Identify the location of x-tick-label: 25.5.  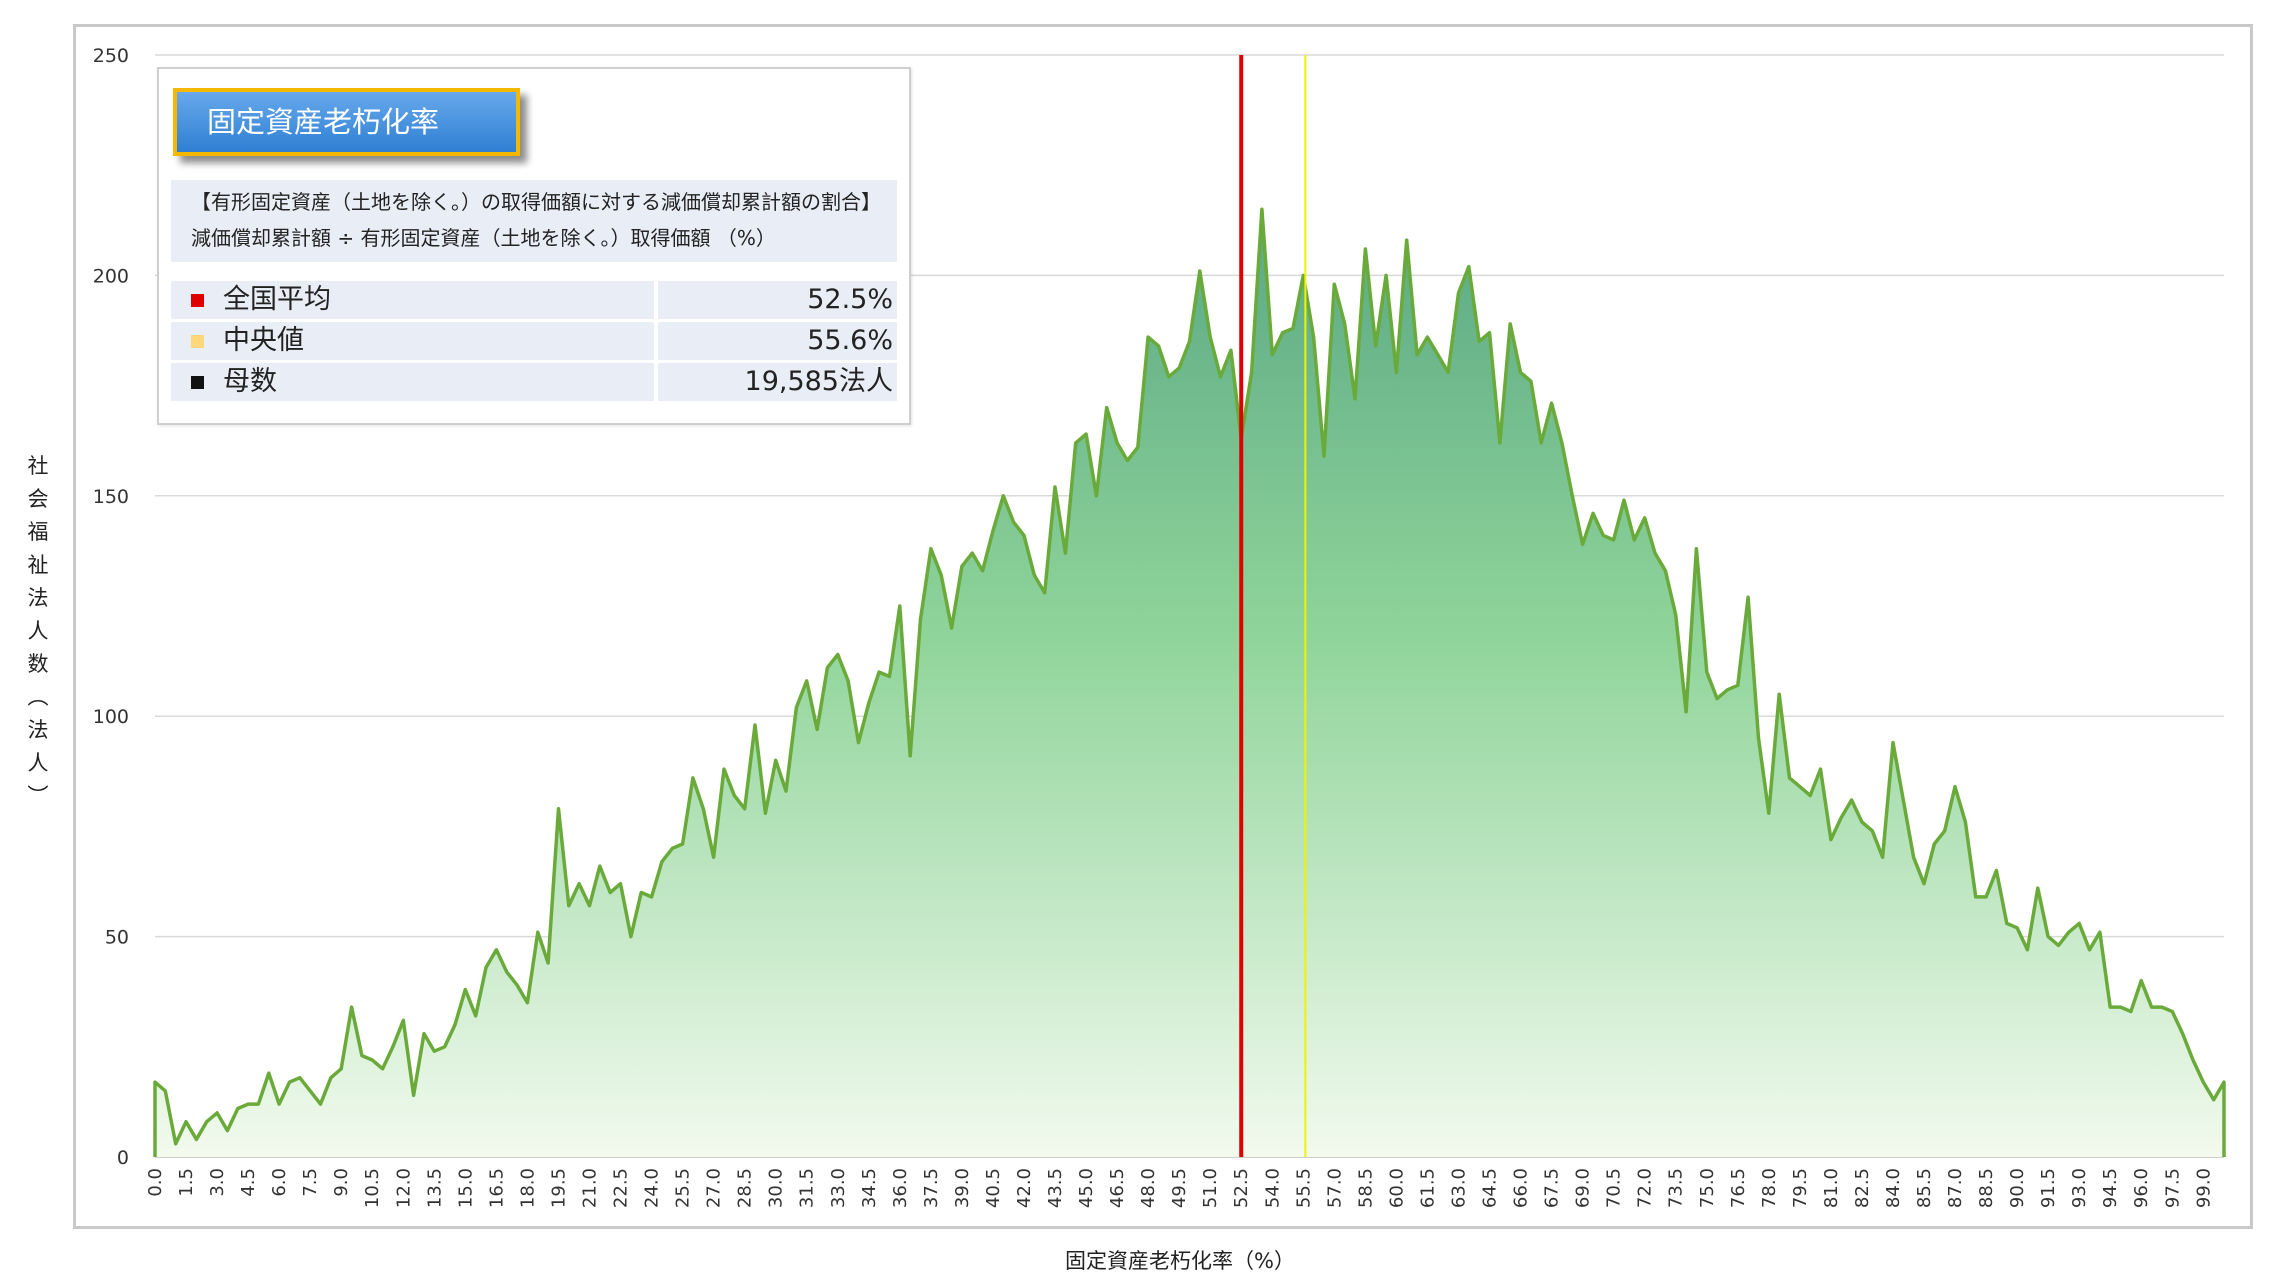
(683, 1188).